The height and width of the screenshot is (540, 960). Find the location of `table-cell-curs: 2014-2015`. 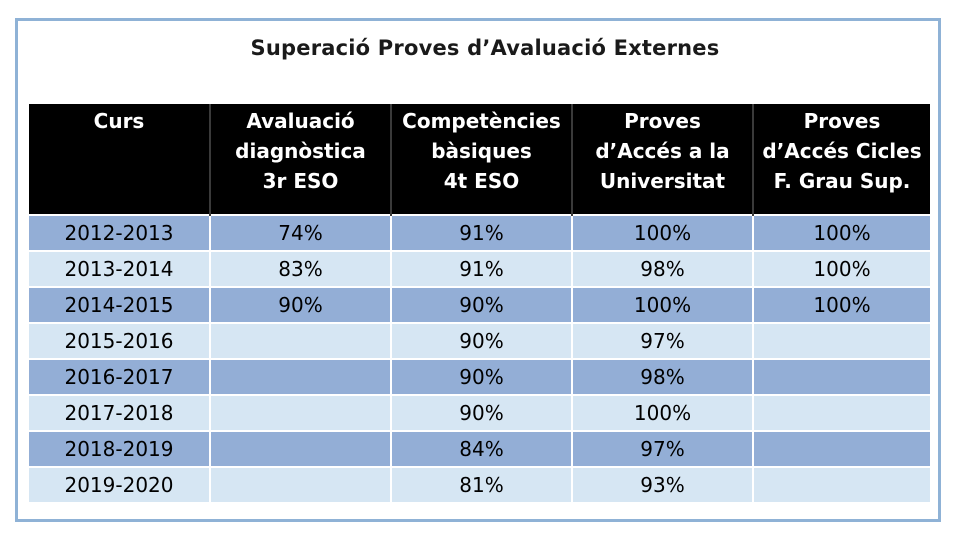

table-cell-curs: 2014-2015 is located at coordinates (119, 304).